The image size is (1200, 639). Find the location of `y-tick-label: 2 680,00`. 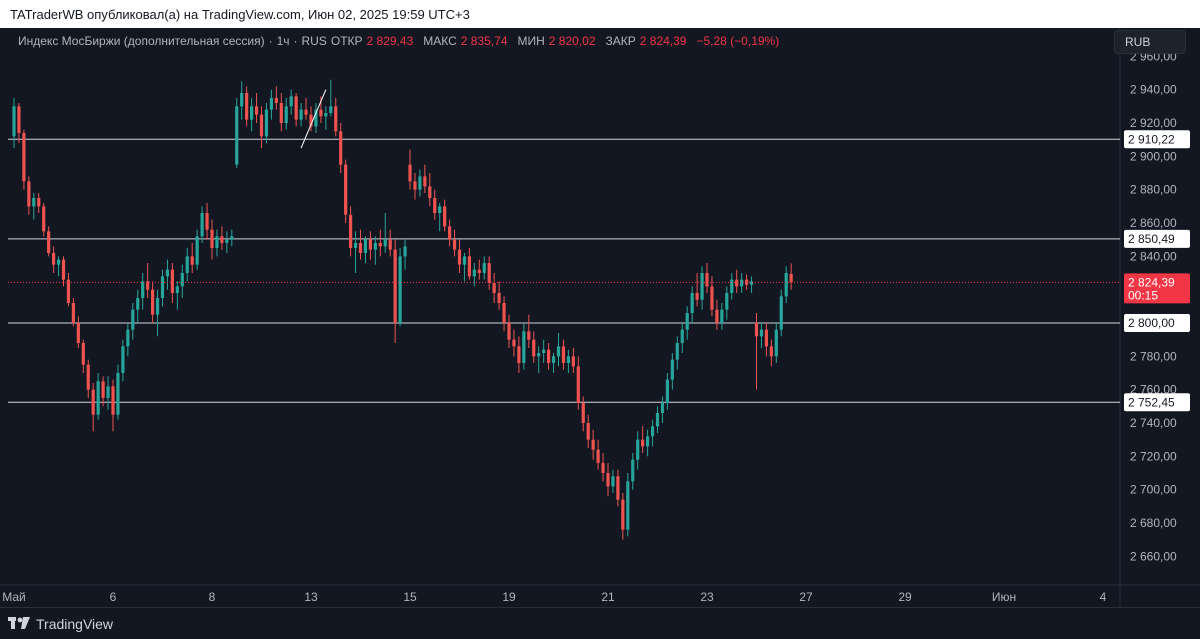

y-tick-label: 2 680,00 is located at coordinates (1153, 523).